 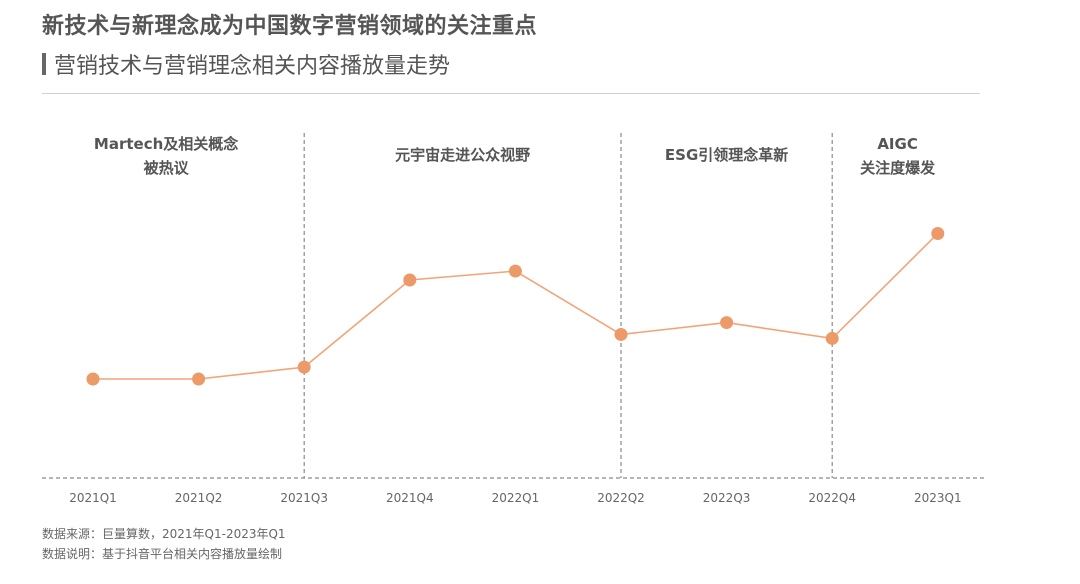 What do you see at coordinates (199, 498) in the screenshot?
I see `x-tick-label: 2021Q2` at bounding box center [199, 498].